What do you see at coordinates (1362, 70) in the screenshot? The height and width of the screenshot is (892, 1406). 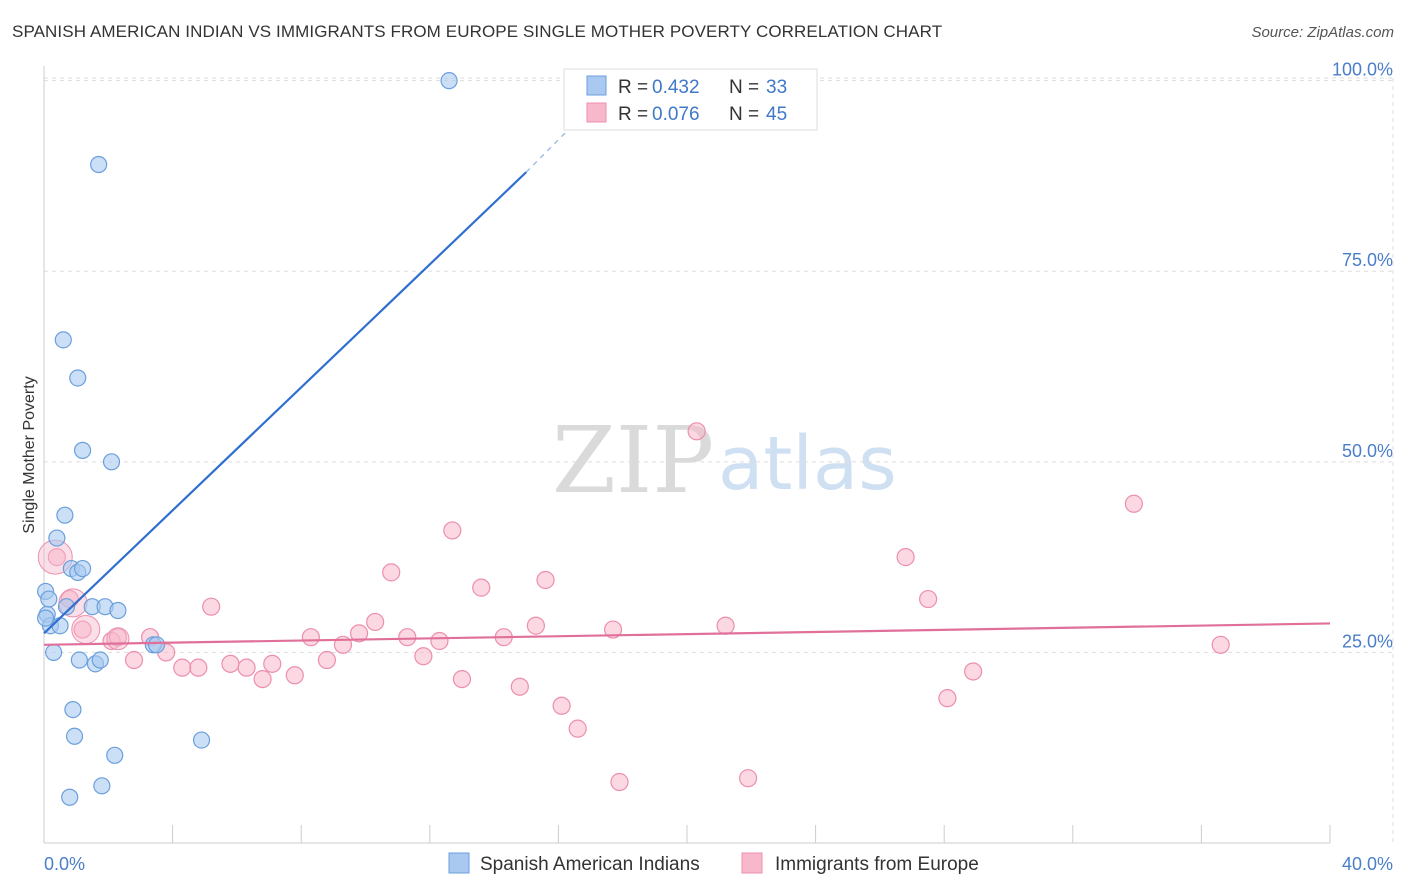 I see `y-tick-label: 100.0%` at bounding box center [1362, 70].